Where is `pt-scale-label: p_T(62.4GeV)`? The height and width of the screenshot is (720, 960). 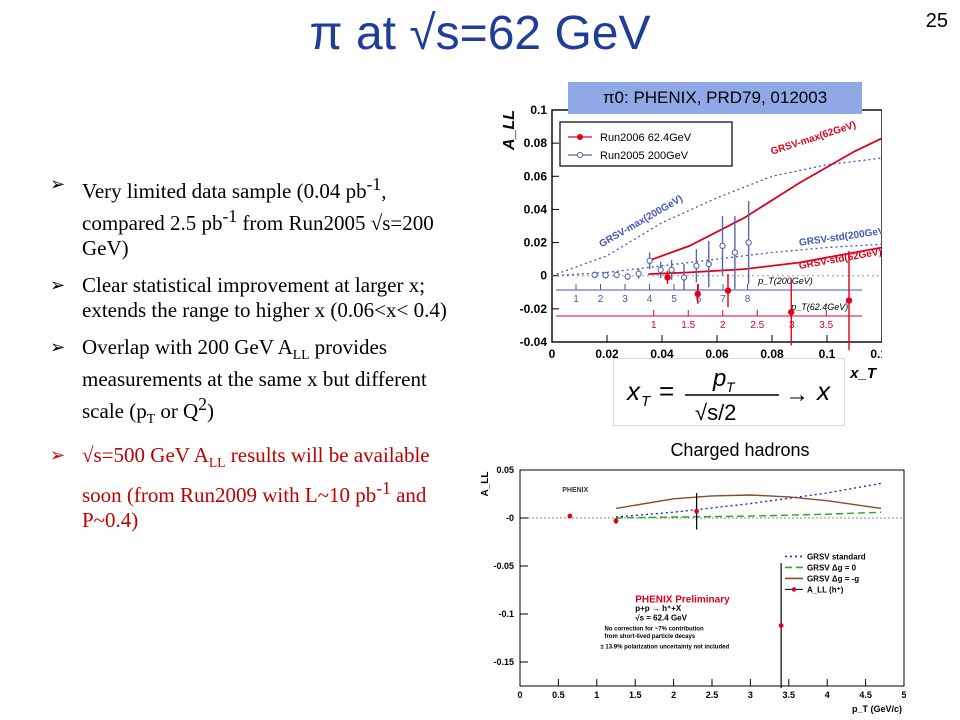 pt-scale-label: p_T(62.4GeV) is located at coordinates (819, 307).